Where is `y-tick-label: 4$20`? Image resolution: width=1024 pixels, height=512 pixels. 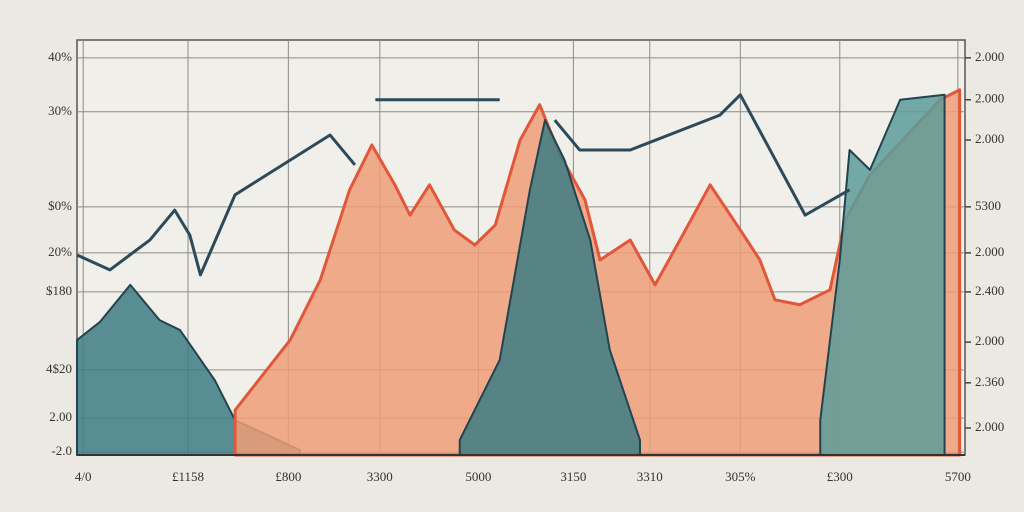
y-tick-label: 4$20 is located at coordinates (59, 368).